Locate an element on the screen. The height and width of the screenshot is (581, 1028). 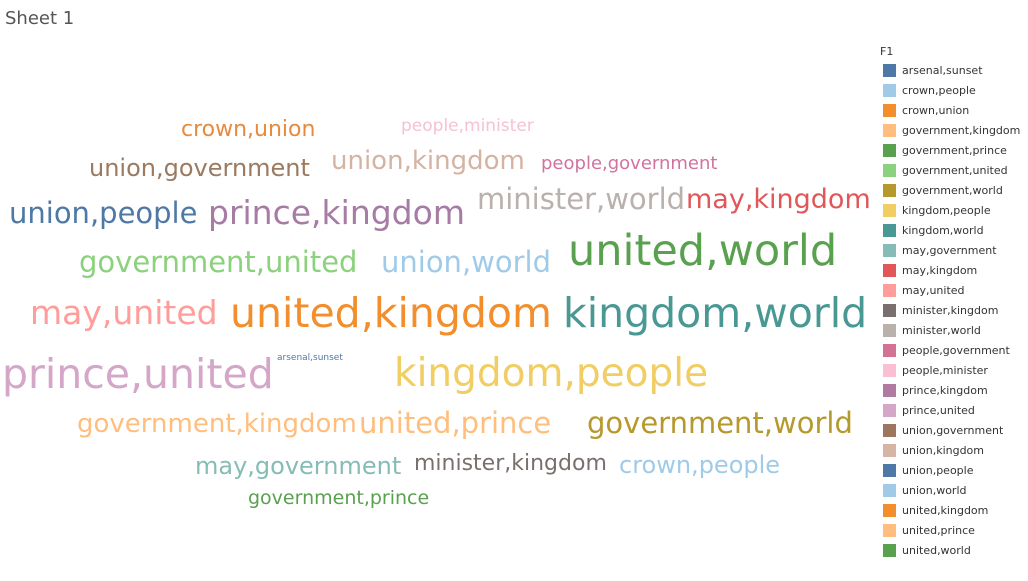
legend-item: union,government is located at coordinates (954, 430).